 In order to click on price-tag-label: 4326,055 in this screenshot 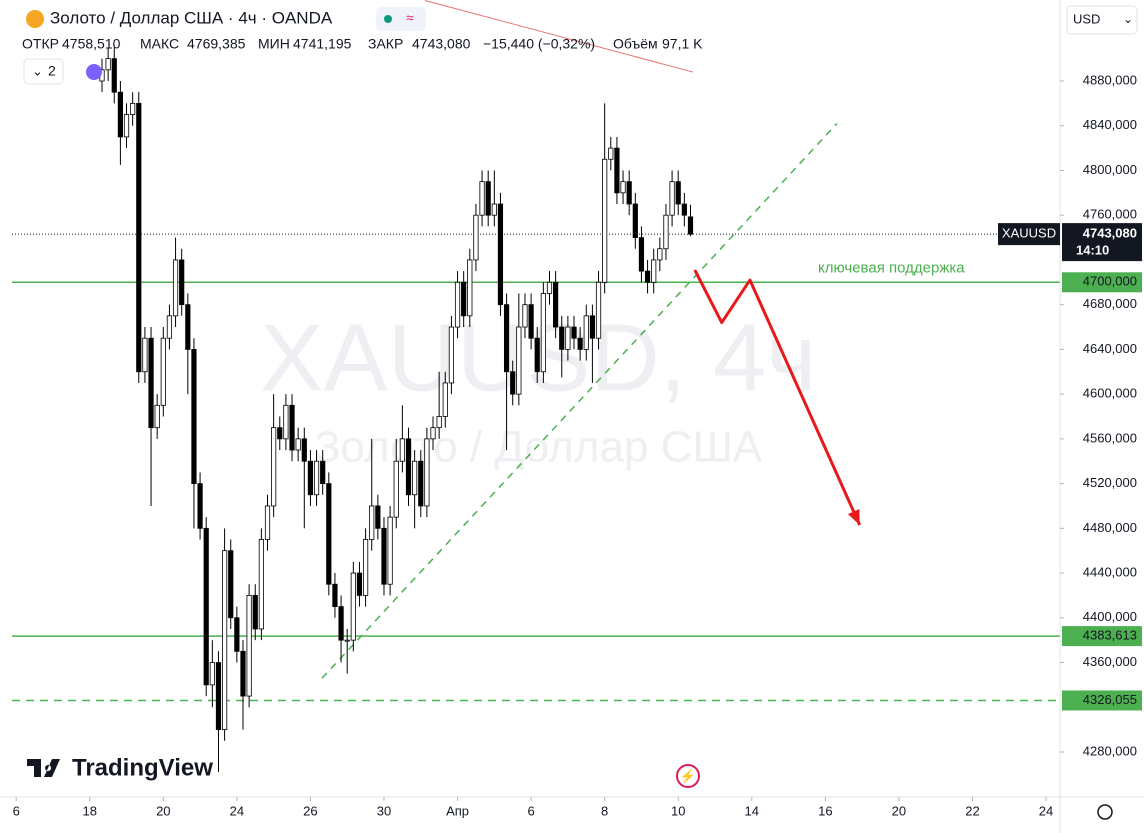, I will do `click(1110, 699)`.